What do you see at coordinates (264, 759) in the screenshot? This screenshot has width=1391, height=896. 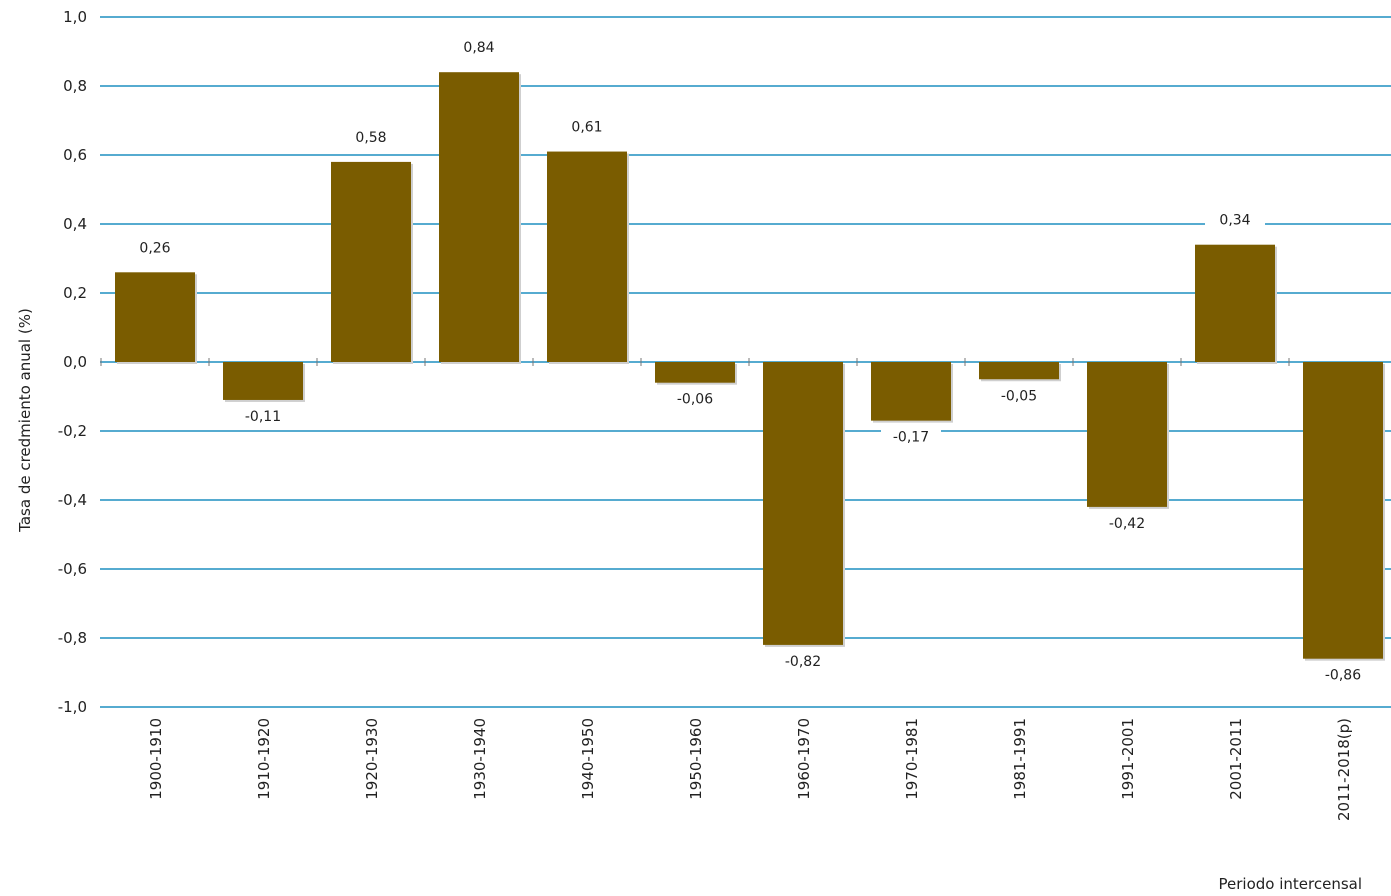 I see `category-label: 1910-1920` at bounding box center [264, 759].